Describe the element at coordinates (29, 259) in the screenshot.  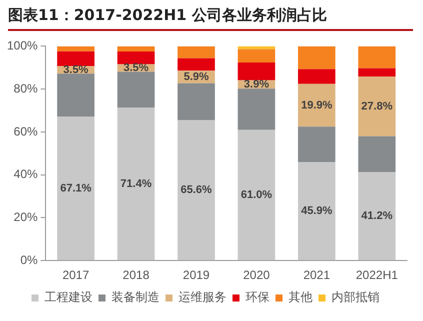
I see `y-tick-label: 0%` at that location.